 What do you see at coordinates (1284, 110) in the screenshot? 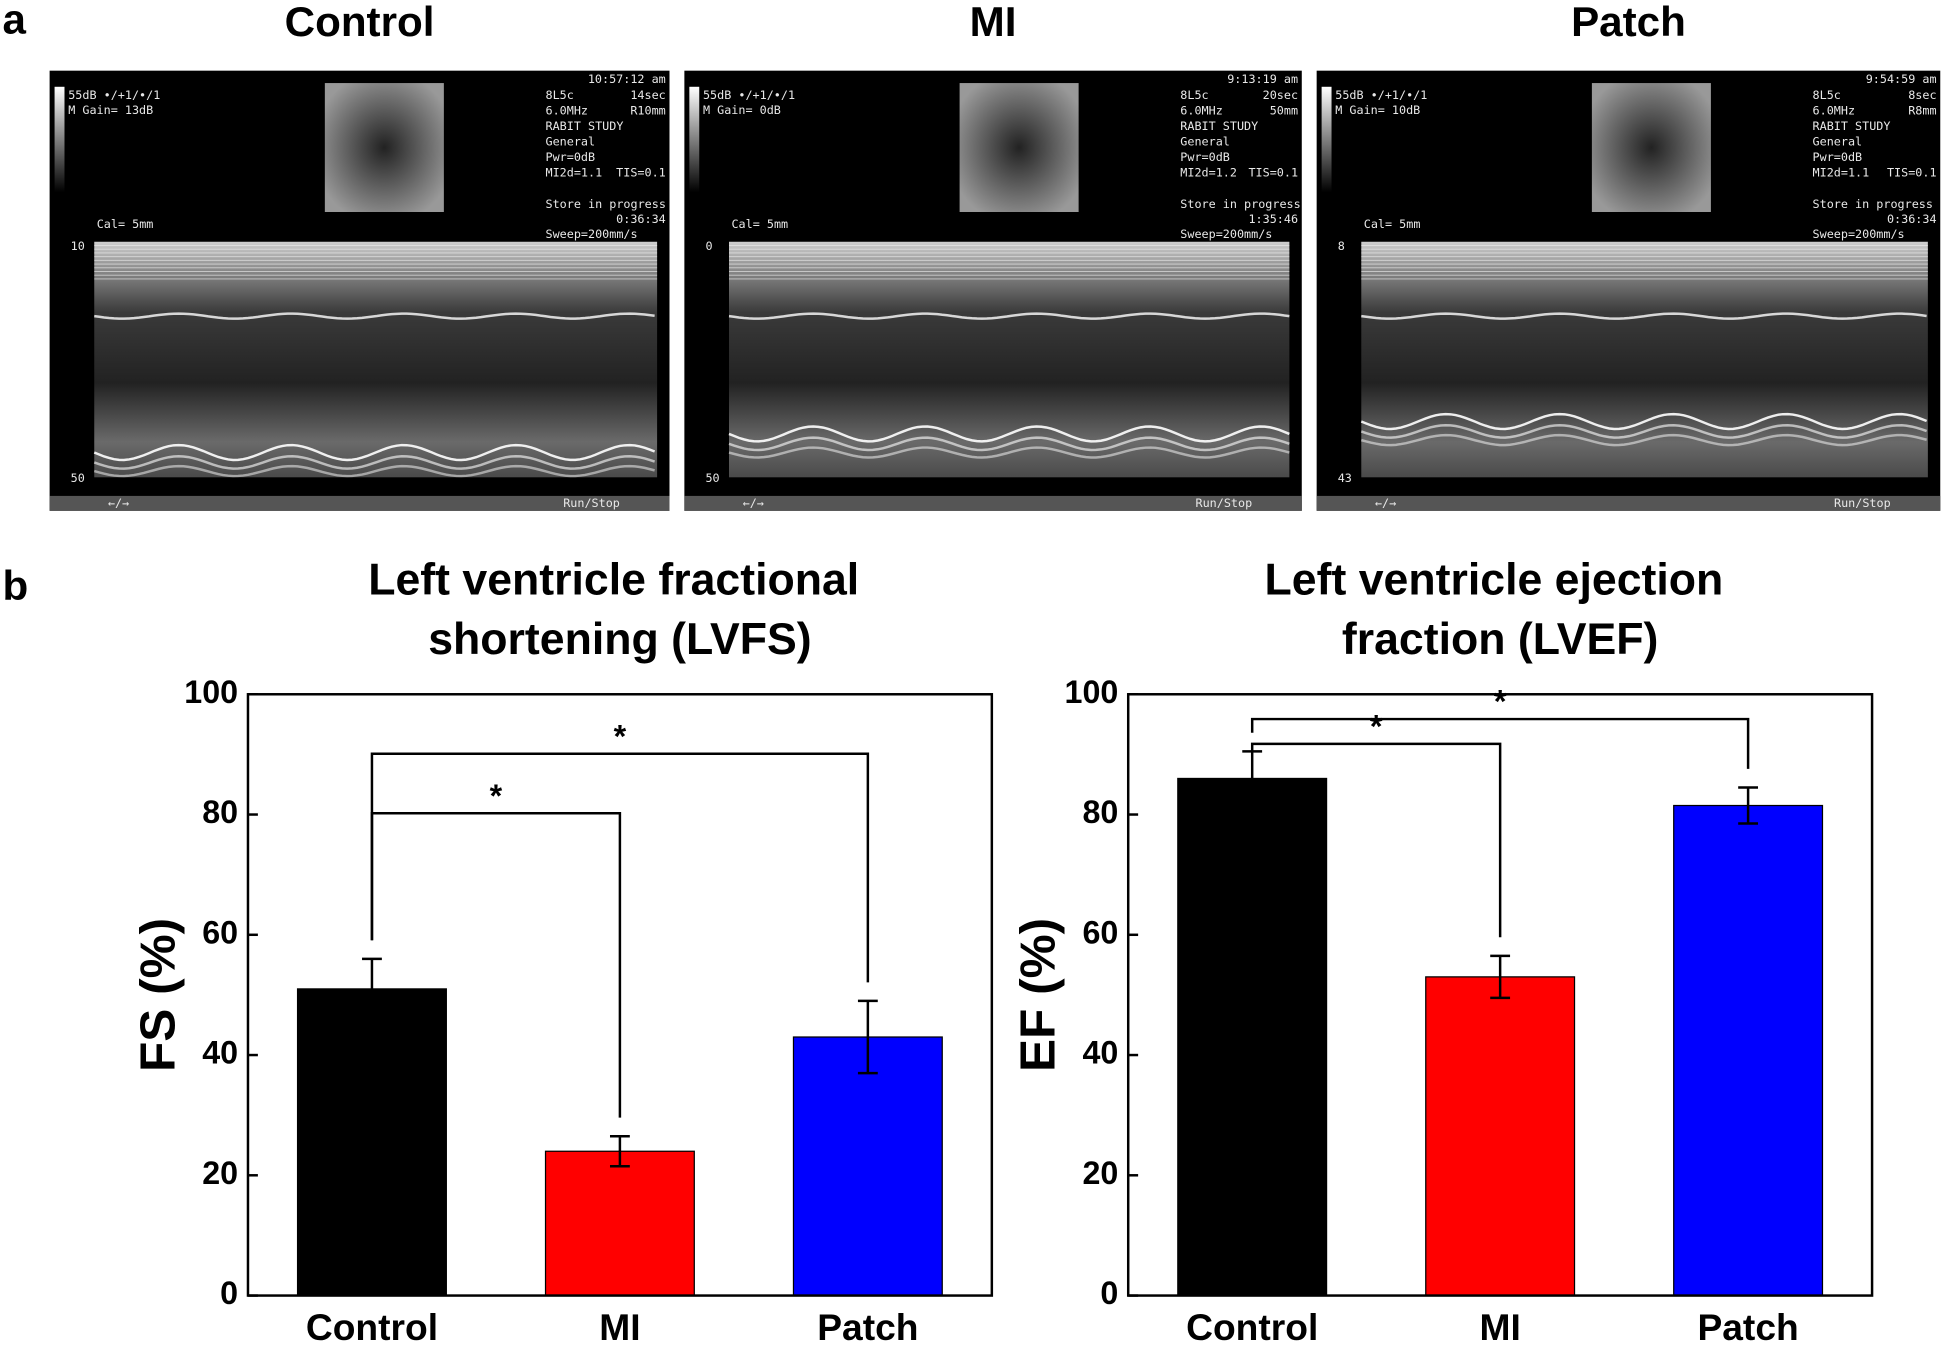
I see `setting: 50mm` at bounding box center [1284, 110].